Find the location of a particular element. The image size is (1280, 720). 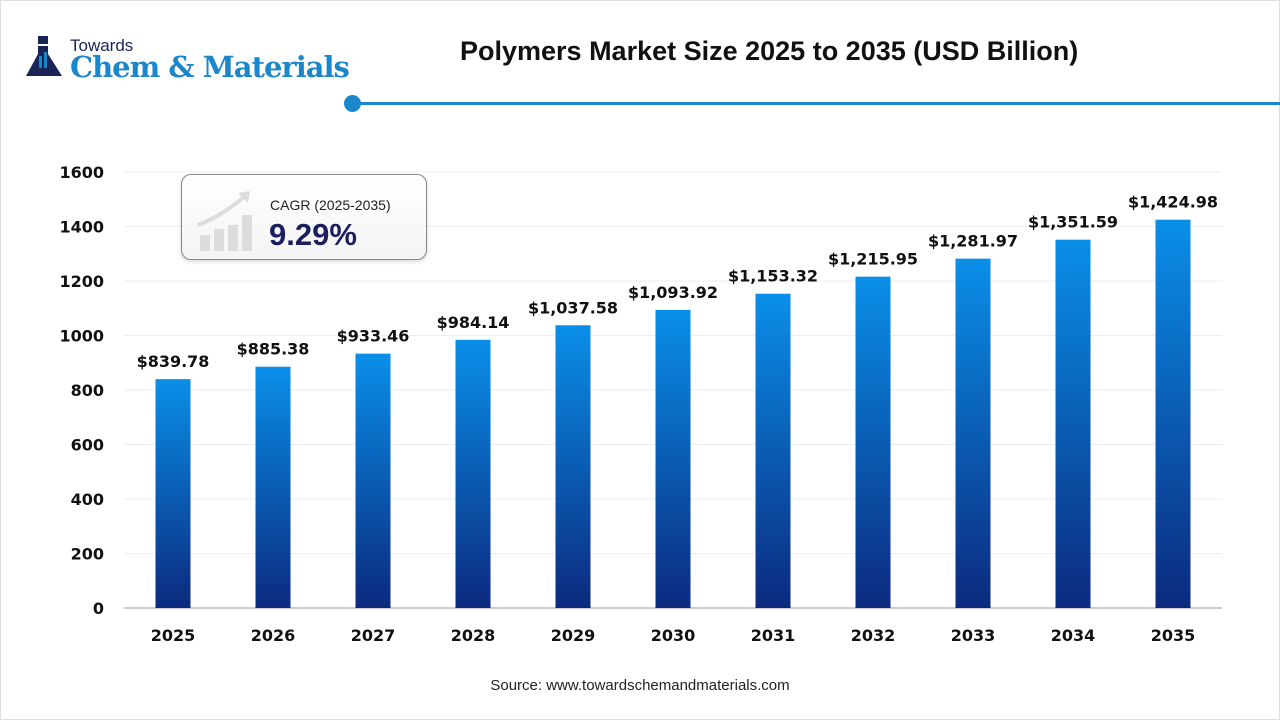

data-label: $1,281.97 is located at coordinates (973, 241).